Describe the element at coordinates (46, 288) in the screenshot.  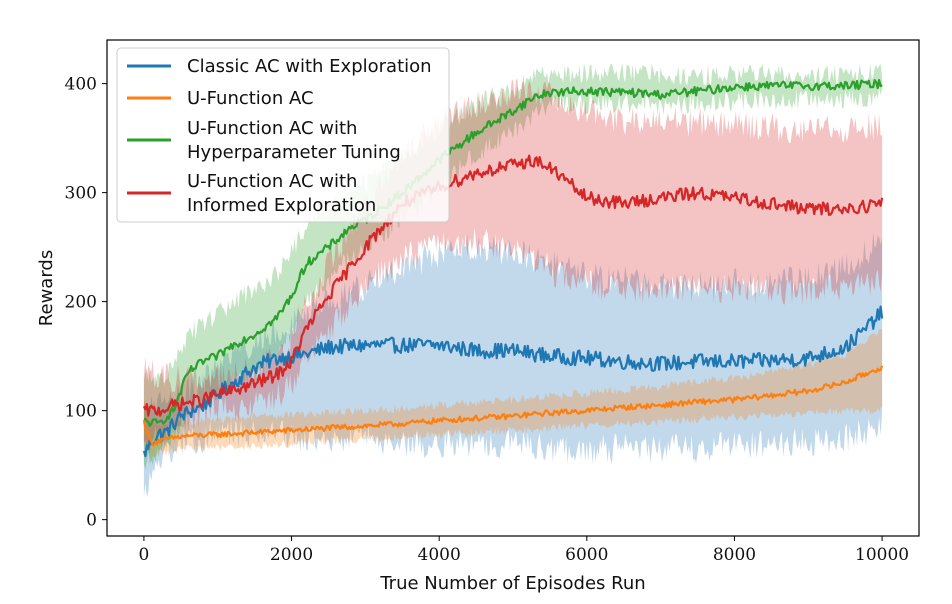
I see `y-axis-label: Rewards` at that location.